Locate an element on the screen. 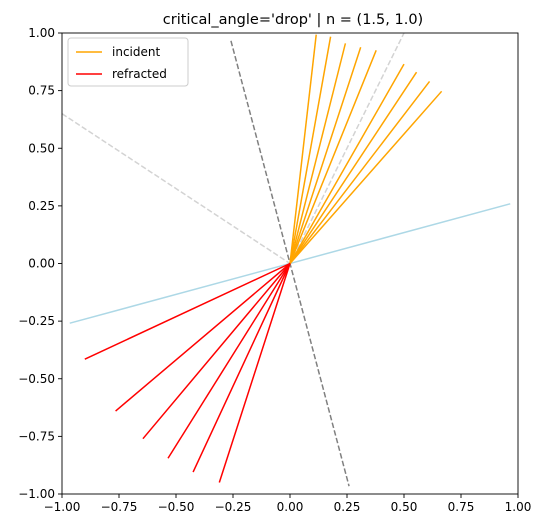  y-tick-label: −0.50 is located at coordinates (36, 379).